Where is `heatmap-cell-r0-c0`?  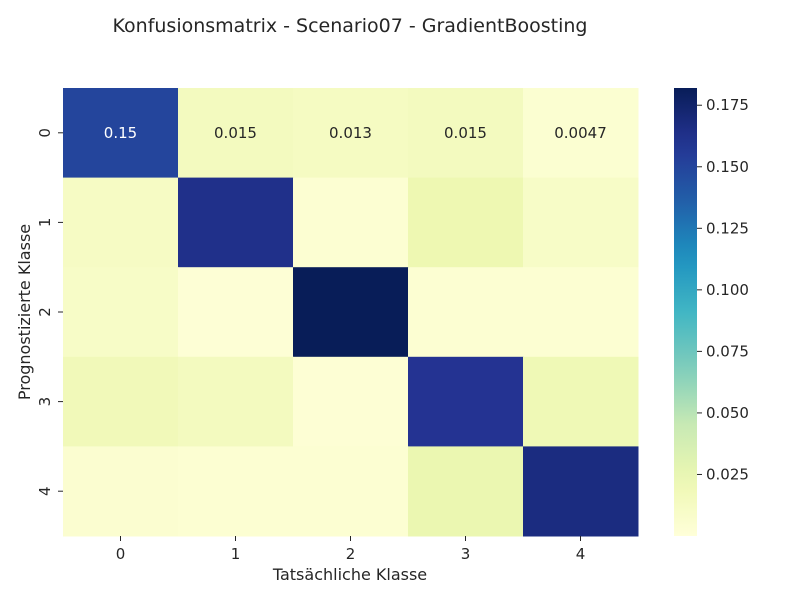
heatmap-cell-r0-c0 is located at coordinates (121, 133).